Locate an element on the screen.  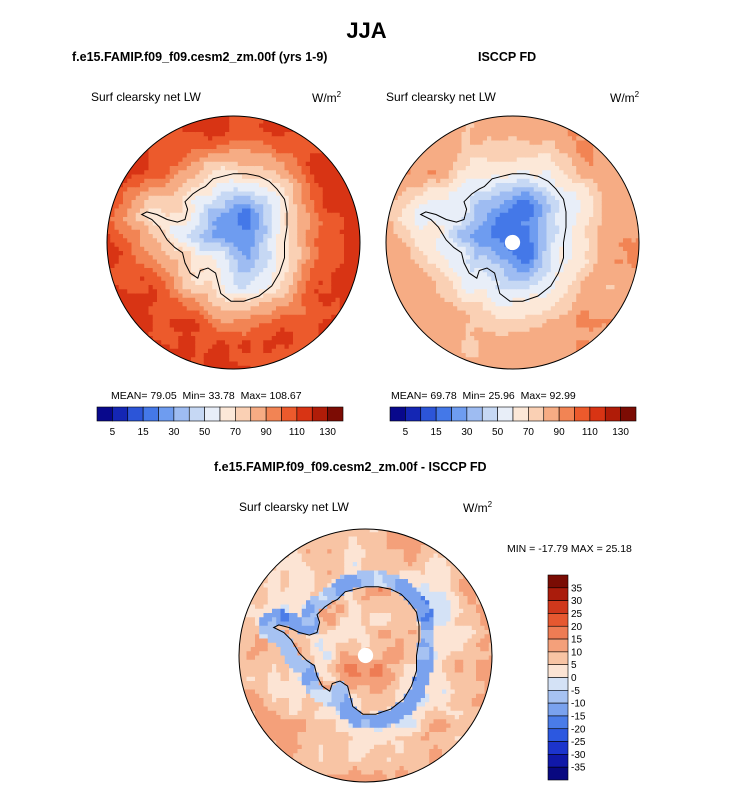
panel2-stats: MEAN= 69.78 Min= 25.96 Max= 92.99 is located at coordinates (483, 396).